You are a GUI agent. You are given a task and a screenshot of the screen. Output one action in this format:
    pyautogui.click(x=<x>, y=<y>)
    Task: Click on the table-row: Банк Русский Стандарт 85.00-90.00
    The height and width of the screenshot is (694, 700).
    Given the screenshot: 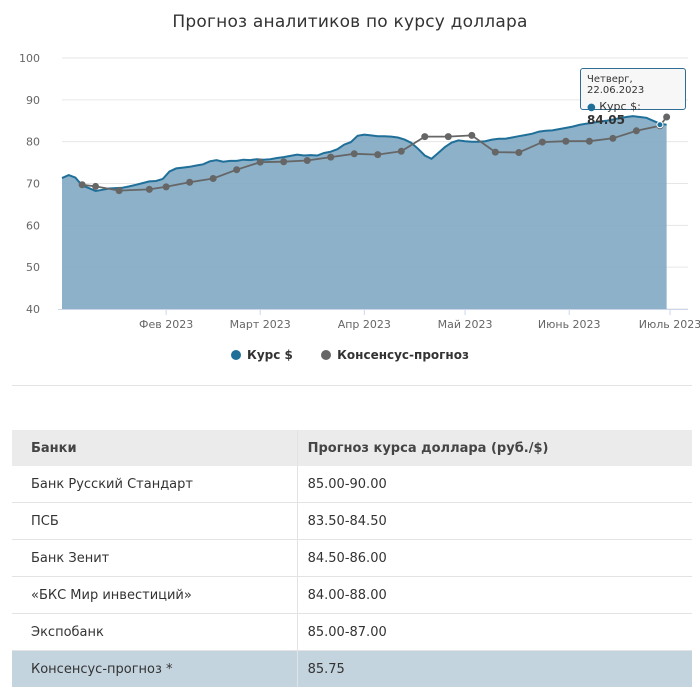 What is the action you would take?
    pyautogui.click(x=352, y=484)
    